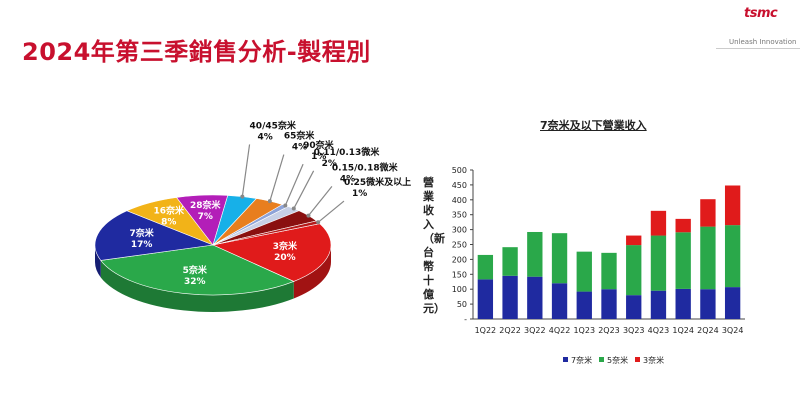  I want to click on pie-slice-value: 20%, so click(285, 258).